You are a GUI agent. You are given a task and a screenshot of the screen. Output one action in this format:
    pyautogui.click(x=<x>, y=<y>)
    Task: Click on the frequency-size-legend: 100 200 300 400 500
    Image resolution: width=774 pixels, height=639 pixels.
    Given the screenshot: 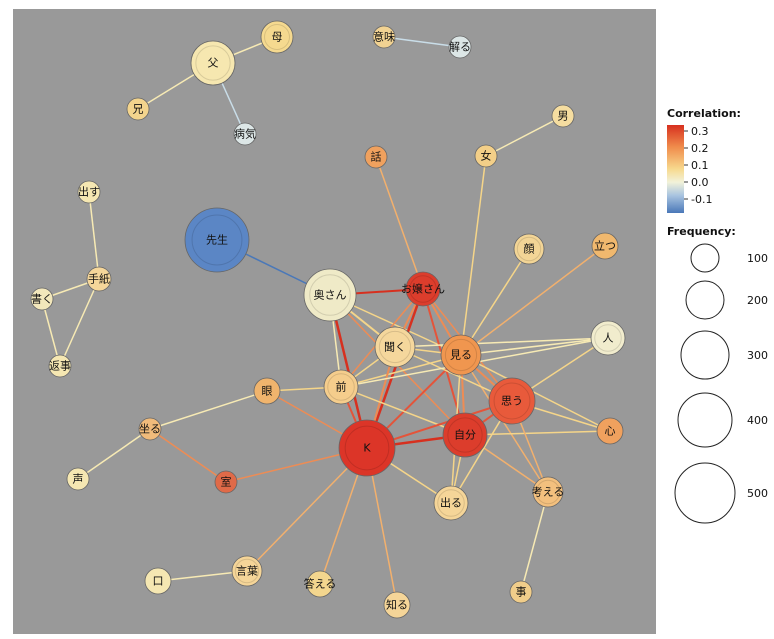 What is the action you would take?
    pyautogui.click(x=721, y=383)
    